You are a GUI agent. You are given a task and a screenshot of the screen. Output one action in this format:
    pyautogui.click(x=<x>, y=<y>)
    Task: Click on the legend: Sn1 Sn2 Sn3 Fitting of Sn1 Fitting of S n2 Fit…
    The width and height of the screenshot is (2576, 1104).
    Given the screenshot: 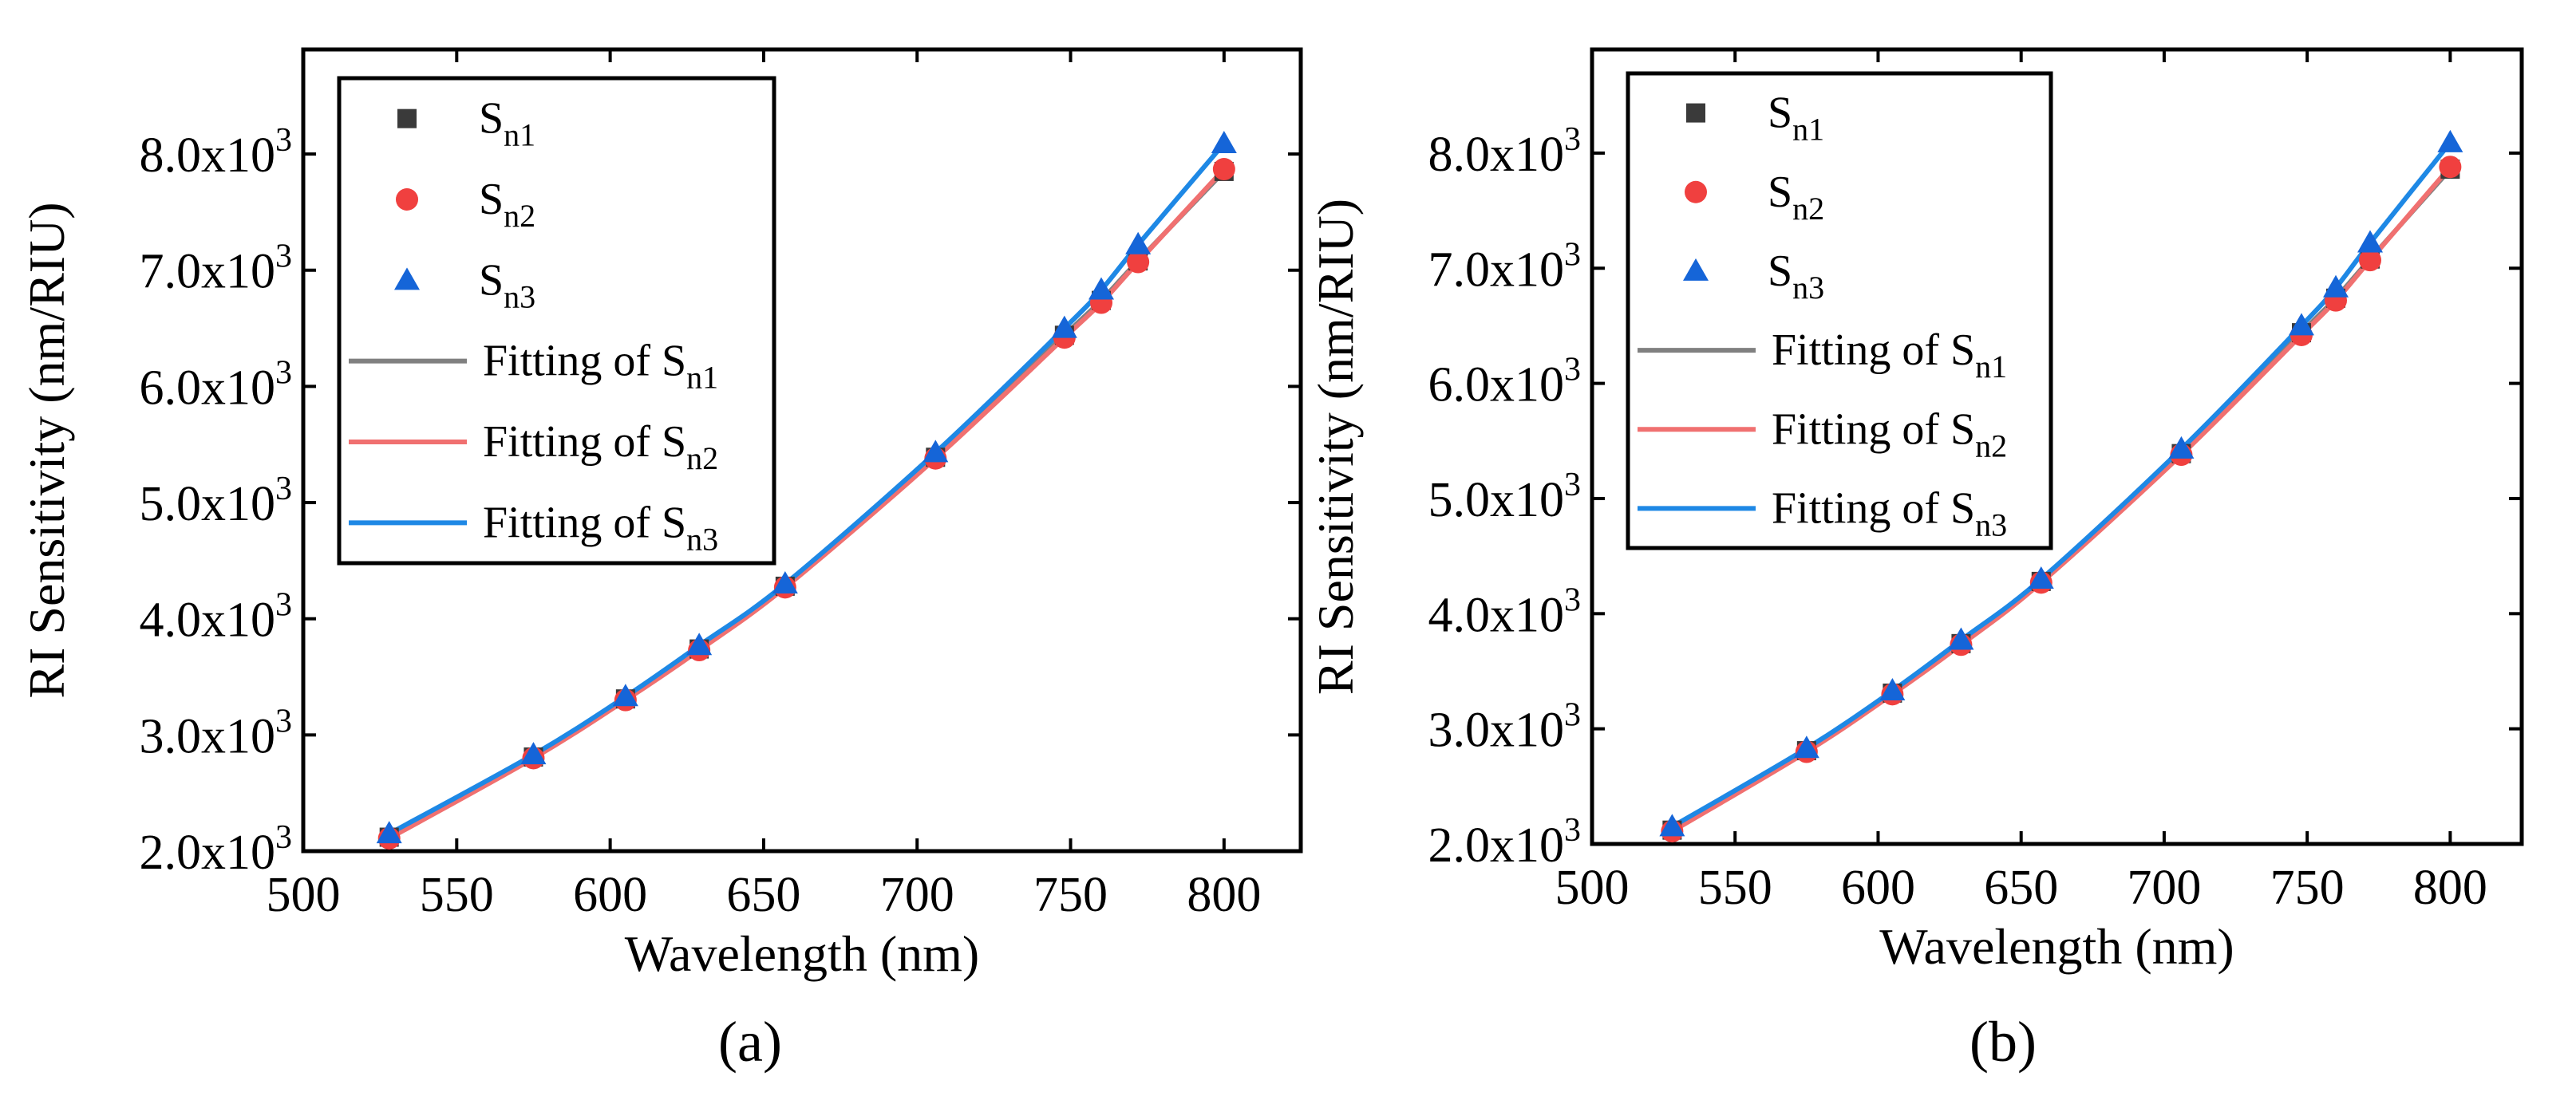 What is the action you would take?
    pyautogui.click(x=1839, y=310)
    